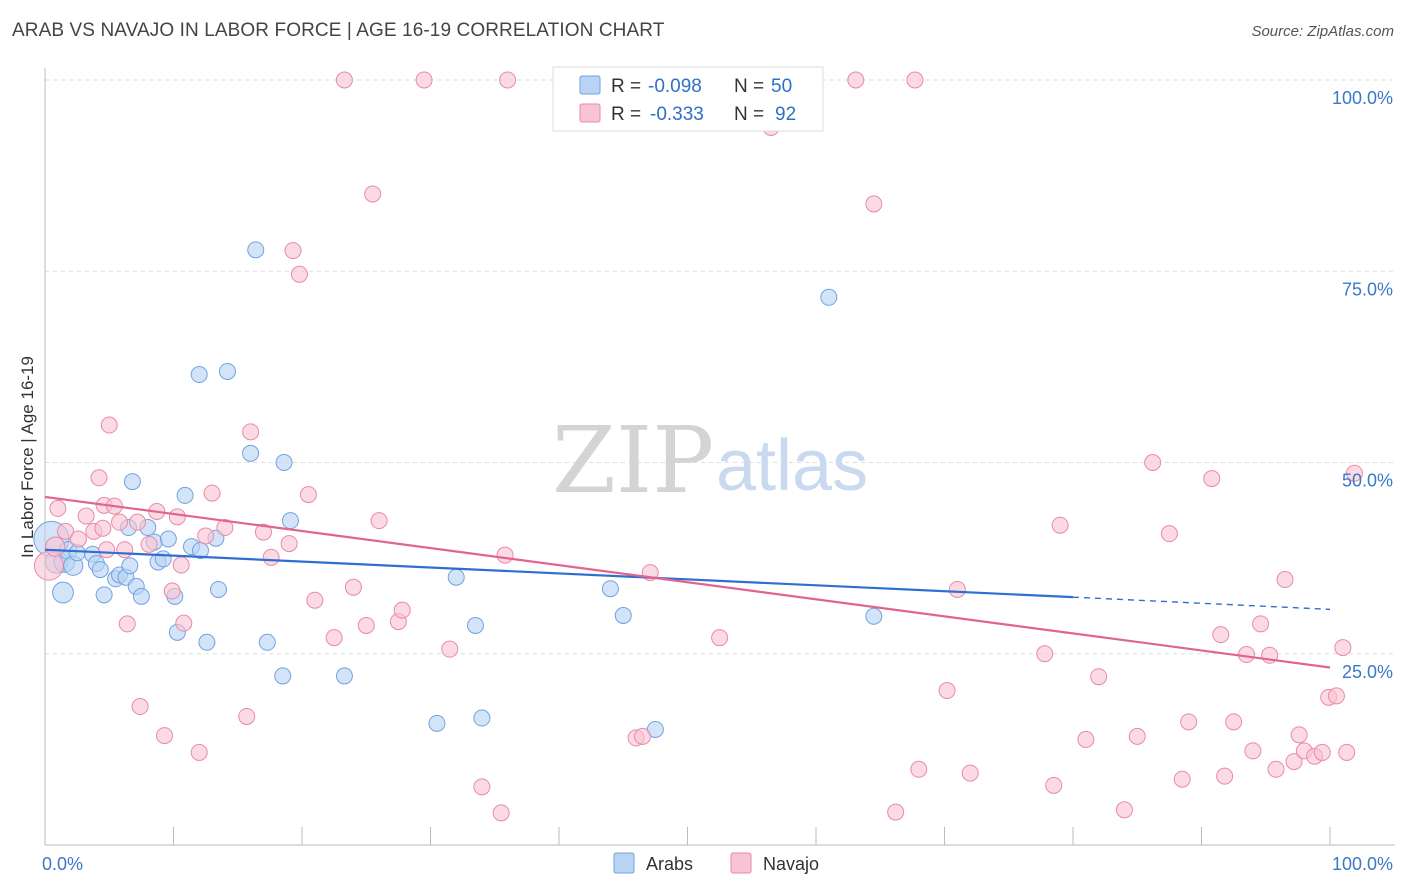 The width and height of the screenshot is (1406, 892). What do you see at coordinates (626, 86) in the screenshot?
I see `legend-r-label-arabs: R =` at bounding box center [626, 86].